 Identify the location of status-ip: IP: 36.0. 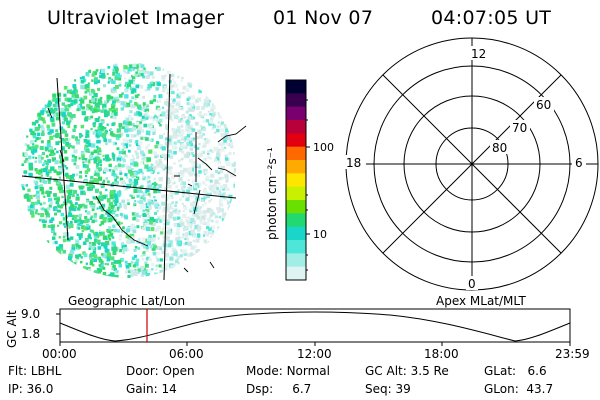
(31, 389).